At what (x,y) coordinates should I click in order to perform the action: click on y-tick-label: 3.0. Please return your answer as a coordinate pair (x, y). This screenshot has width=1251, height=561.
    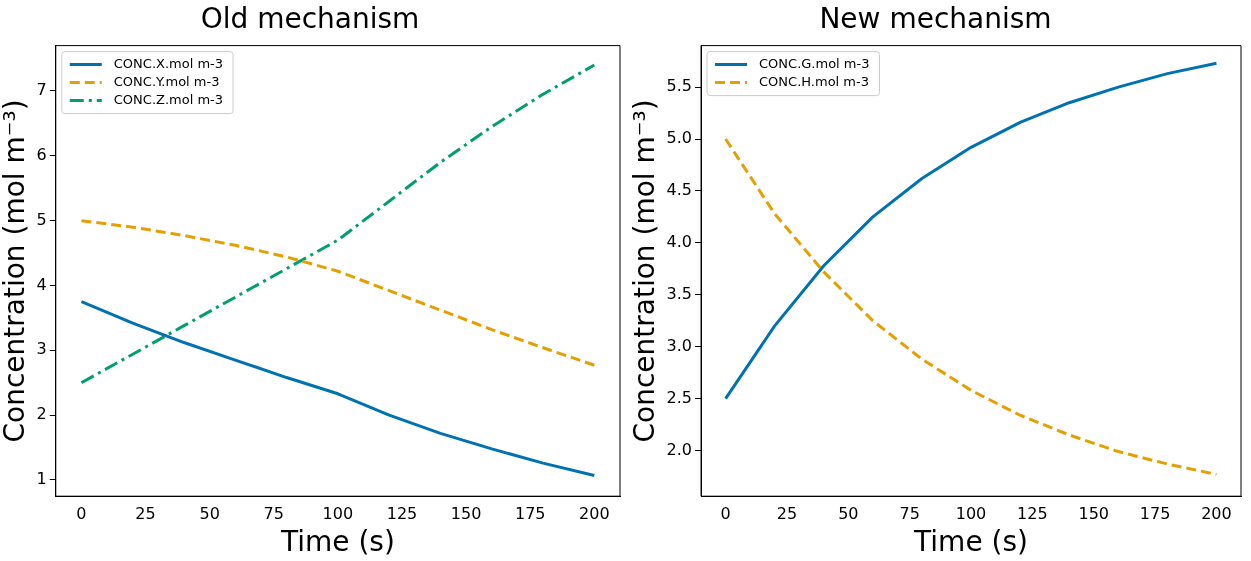
    Looking at the image, I should click on (679, 345).